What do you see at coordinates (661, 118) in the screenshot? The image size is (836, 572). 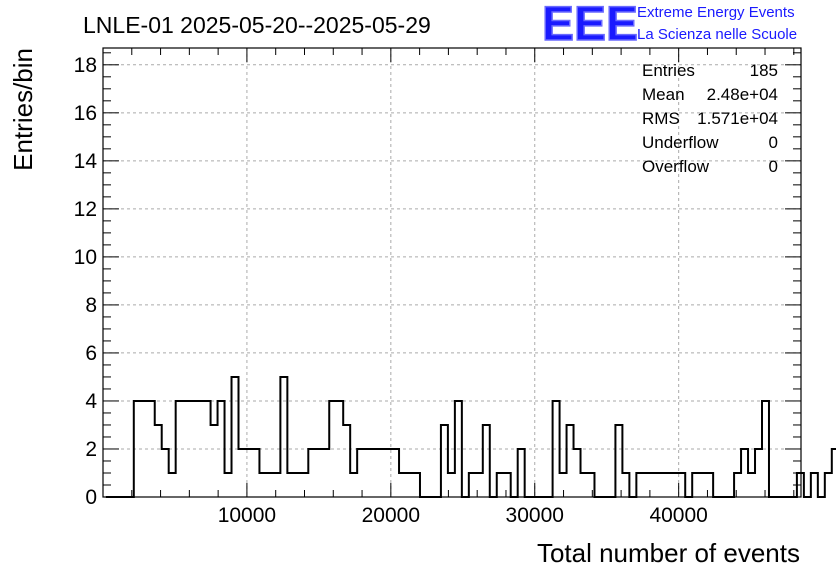 I see `stats-rms-label: RMS` at bounding box center [661, 118].